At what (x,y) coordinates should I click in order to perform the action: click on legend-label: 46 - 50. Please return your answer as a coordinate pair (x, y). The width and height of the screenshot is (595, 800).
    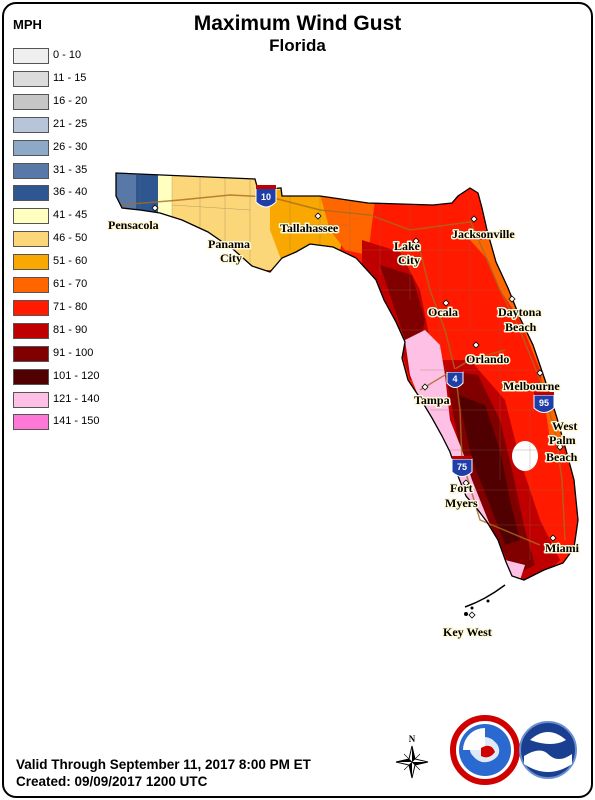
    Looking at the image, I should click on (70, 238).